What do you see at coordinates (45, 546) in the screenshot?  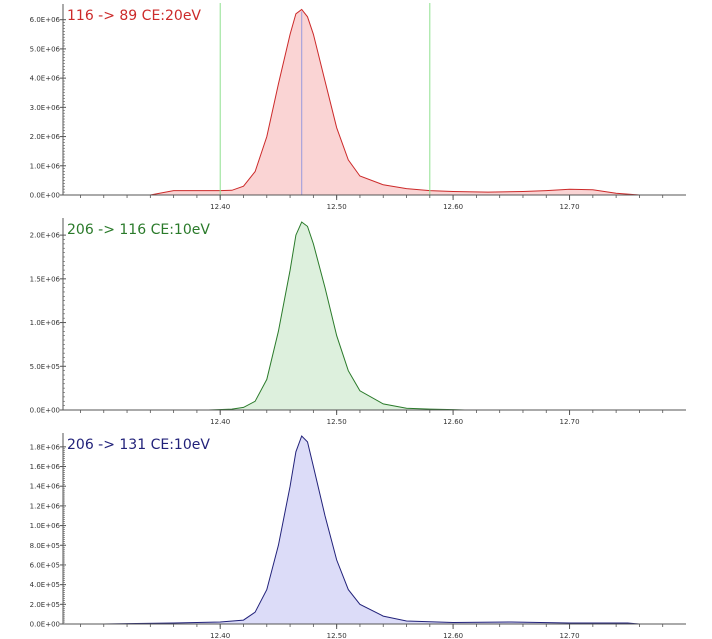 I see `y-tick-label: 8.0E+05` at bounding box center [45, 546].